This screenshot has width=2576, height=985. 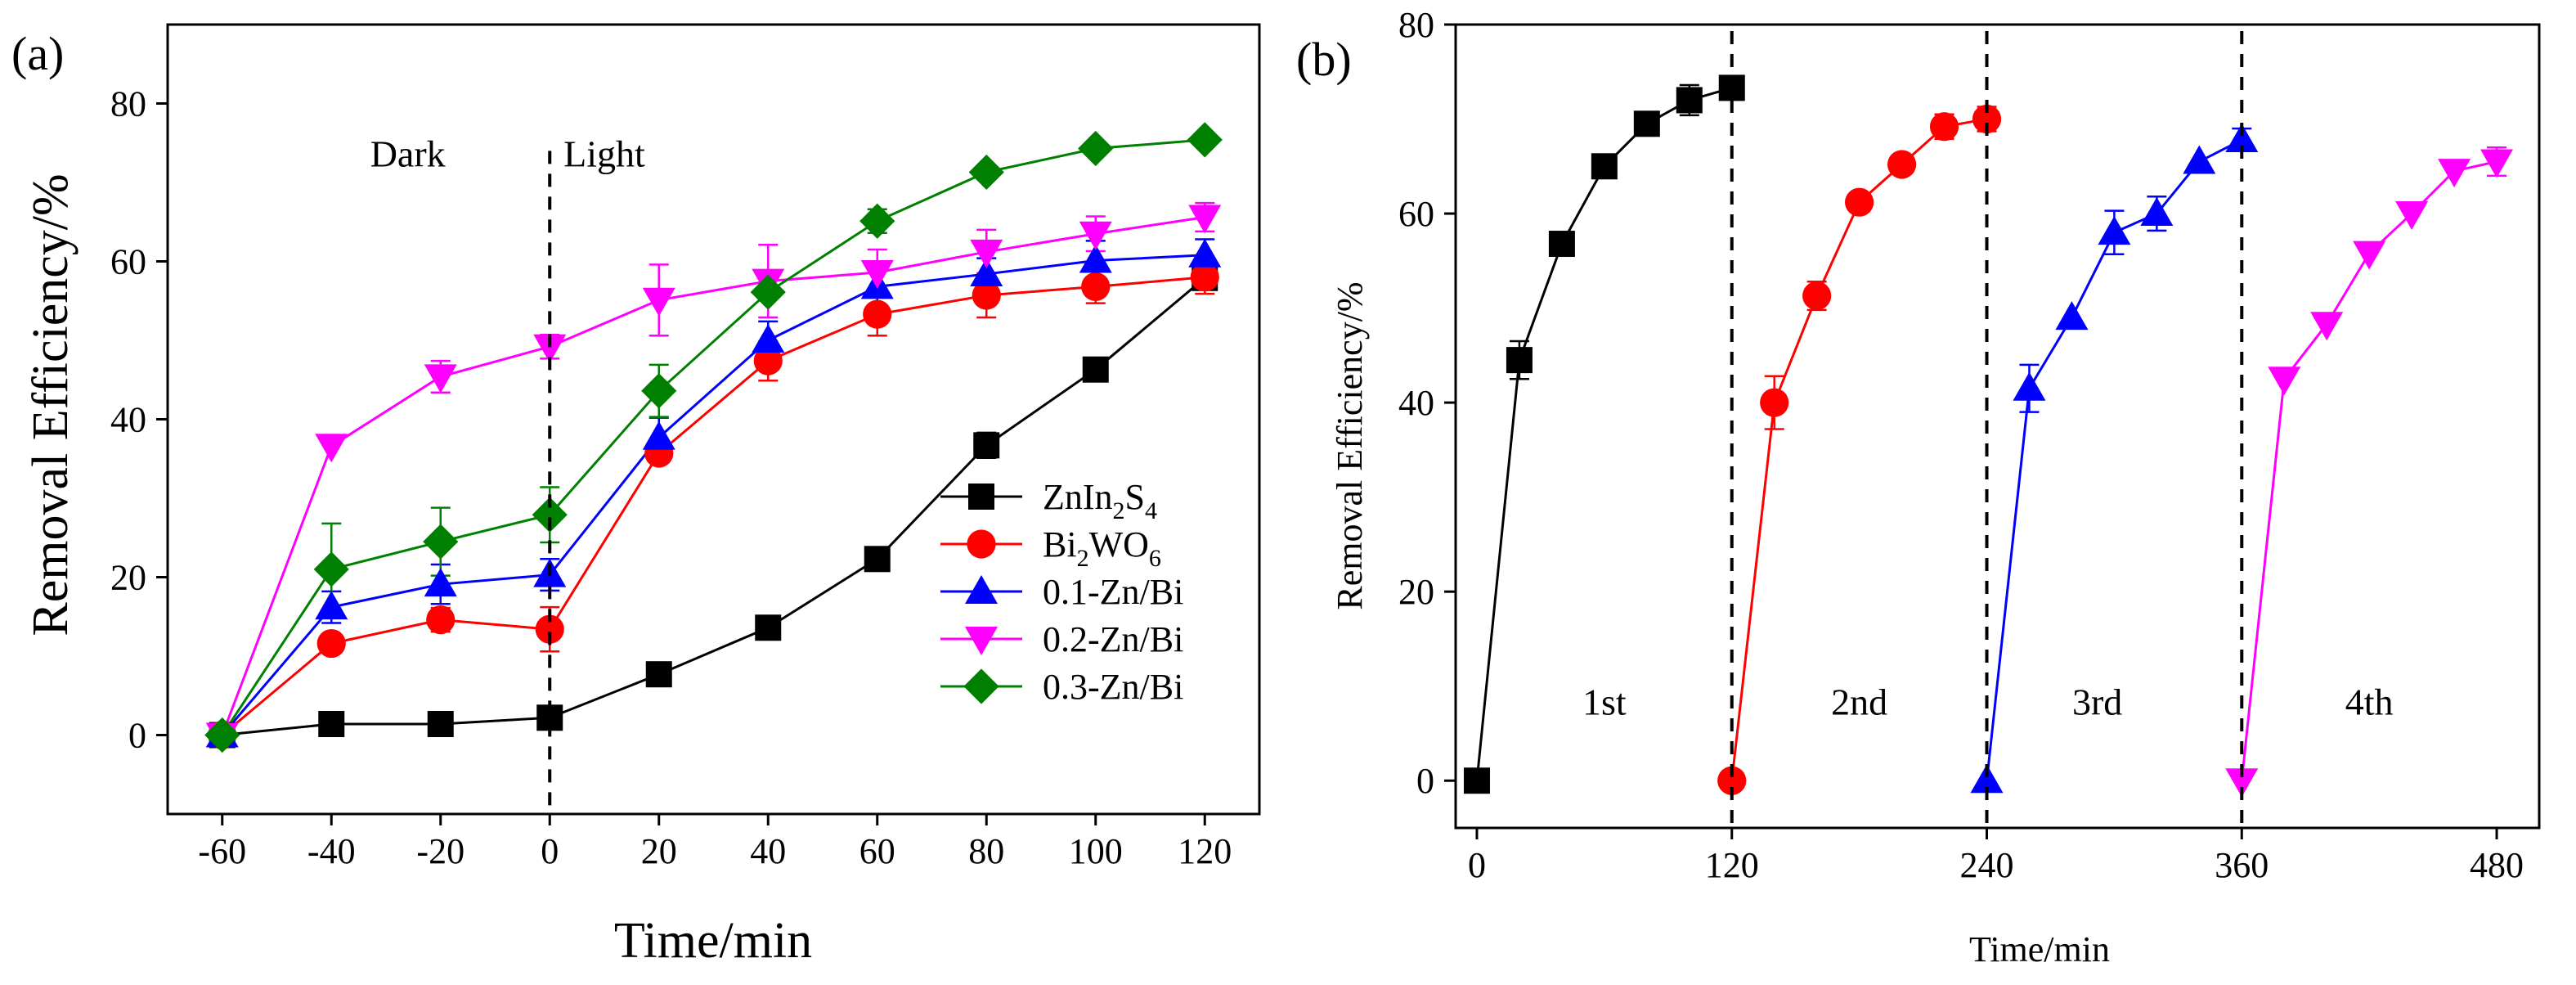 What do you see at coordinates (1205, 851) in the screenshot?
I see `a-x-tick-label: 120` at bounding box center [1205, 851].